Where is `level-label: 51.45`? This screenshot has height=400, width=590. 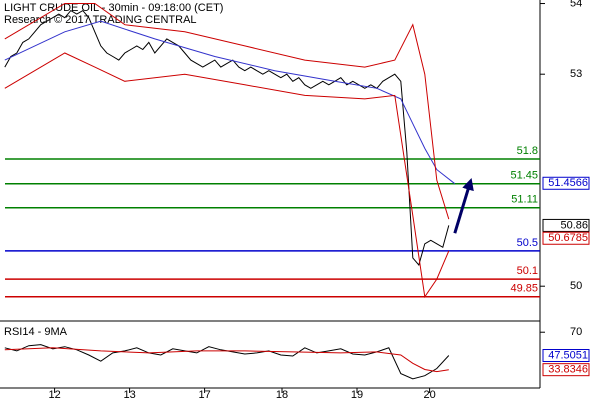
level-label: 51.45 is located at coordinates (524, 176).